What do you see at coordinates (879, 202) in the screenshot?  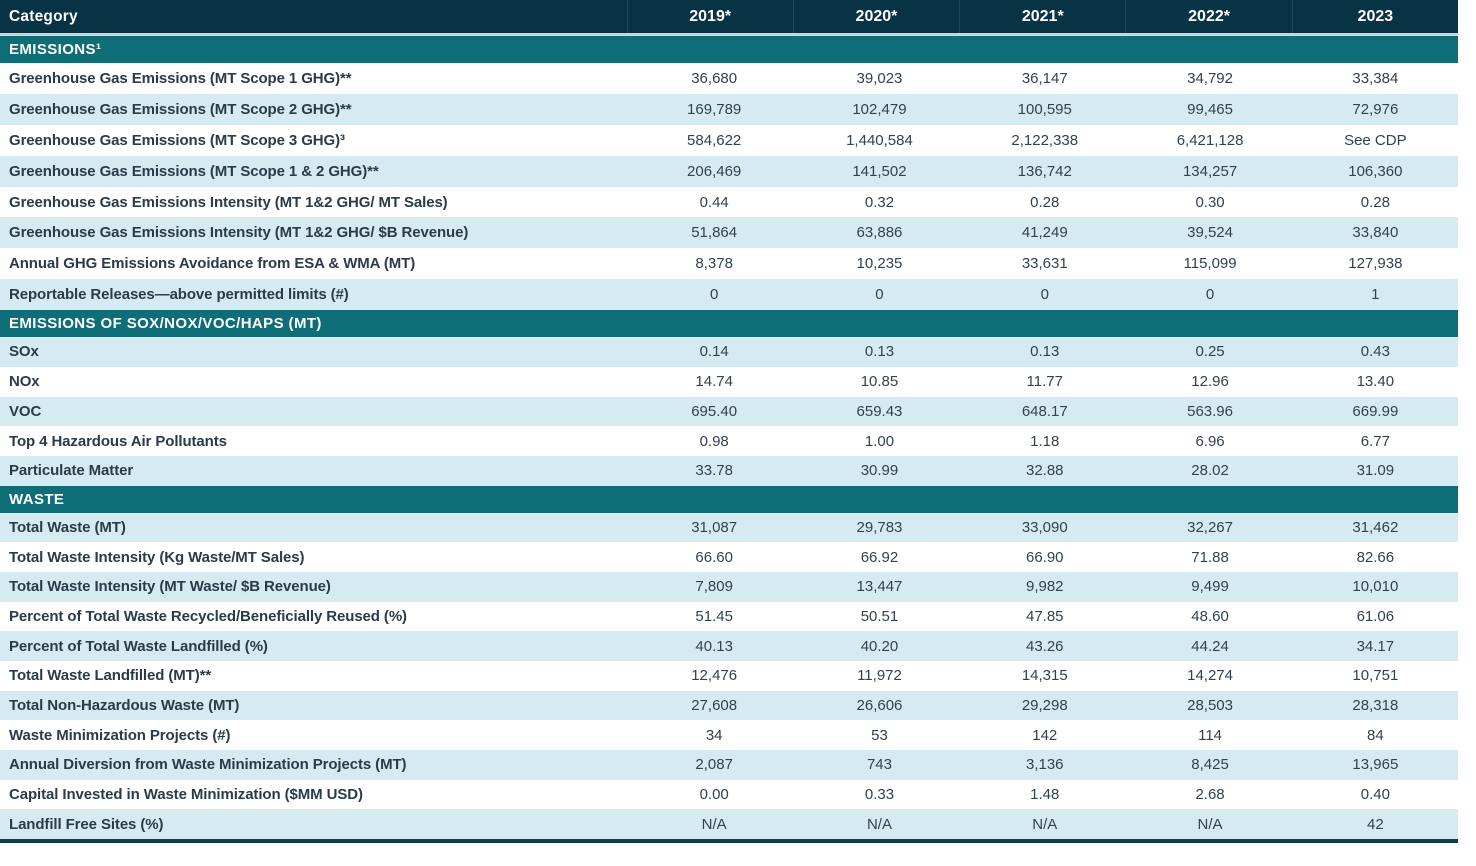 I see `cell-value: 0.32` at bounding box center [879, 202].